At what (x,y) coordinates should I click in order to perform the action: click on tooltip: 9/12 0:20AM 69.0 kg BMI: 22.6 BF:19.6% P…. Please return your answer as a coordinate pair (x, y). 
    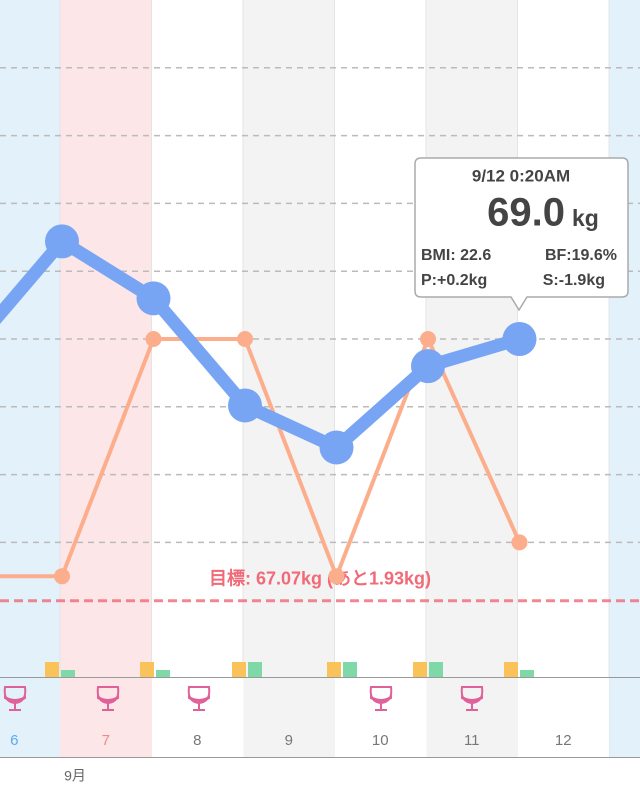
    Looking at the image, I should click on (521, 234).